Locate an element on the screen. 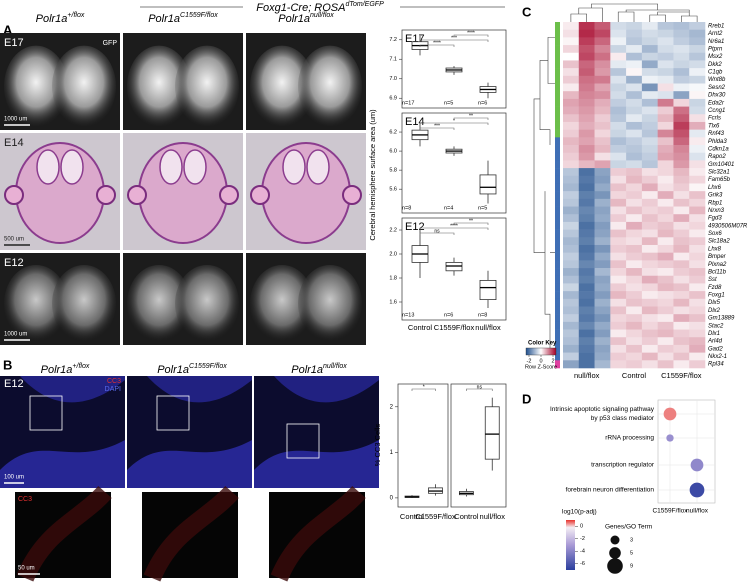 The image size is (747, 582). y-axis-label: % CC3 Cells is located at coordinates (377, 444).